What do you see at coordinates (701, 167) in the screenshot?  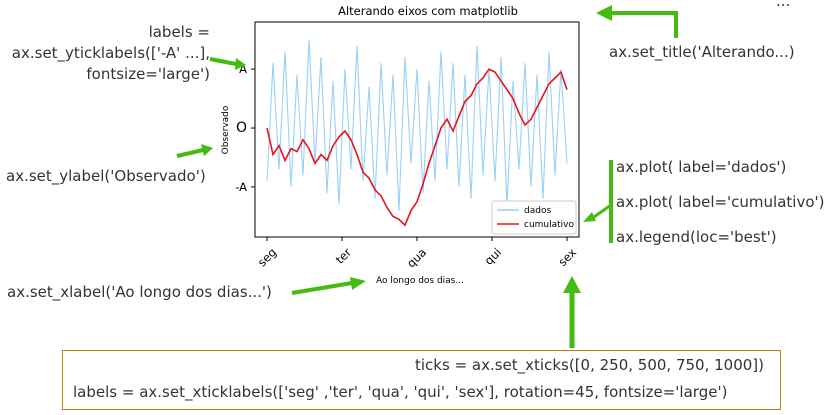 I see `annotation-plot-dados: ax.plot( label='dados')` at bounding box center [701, 167].